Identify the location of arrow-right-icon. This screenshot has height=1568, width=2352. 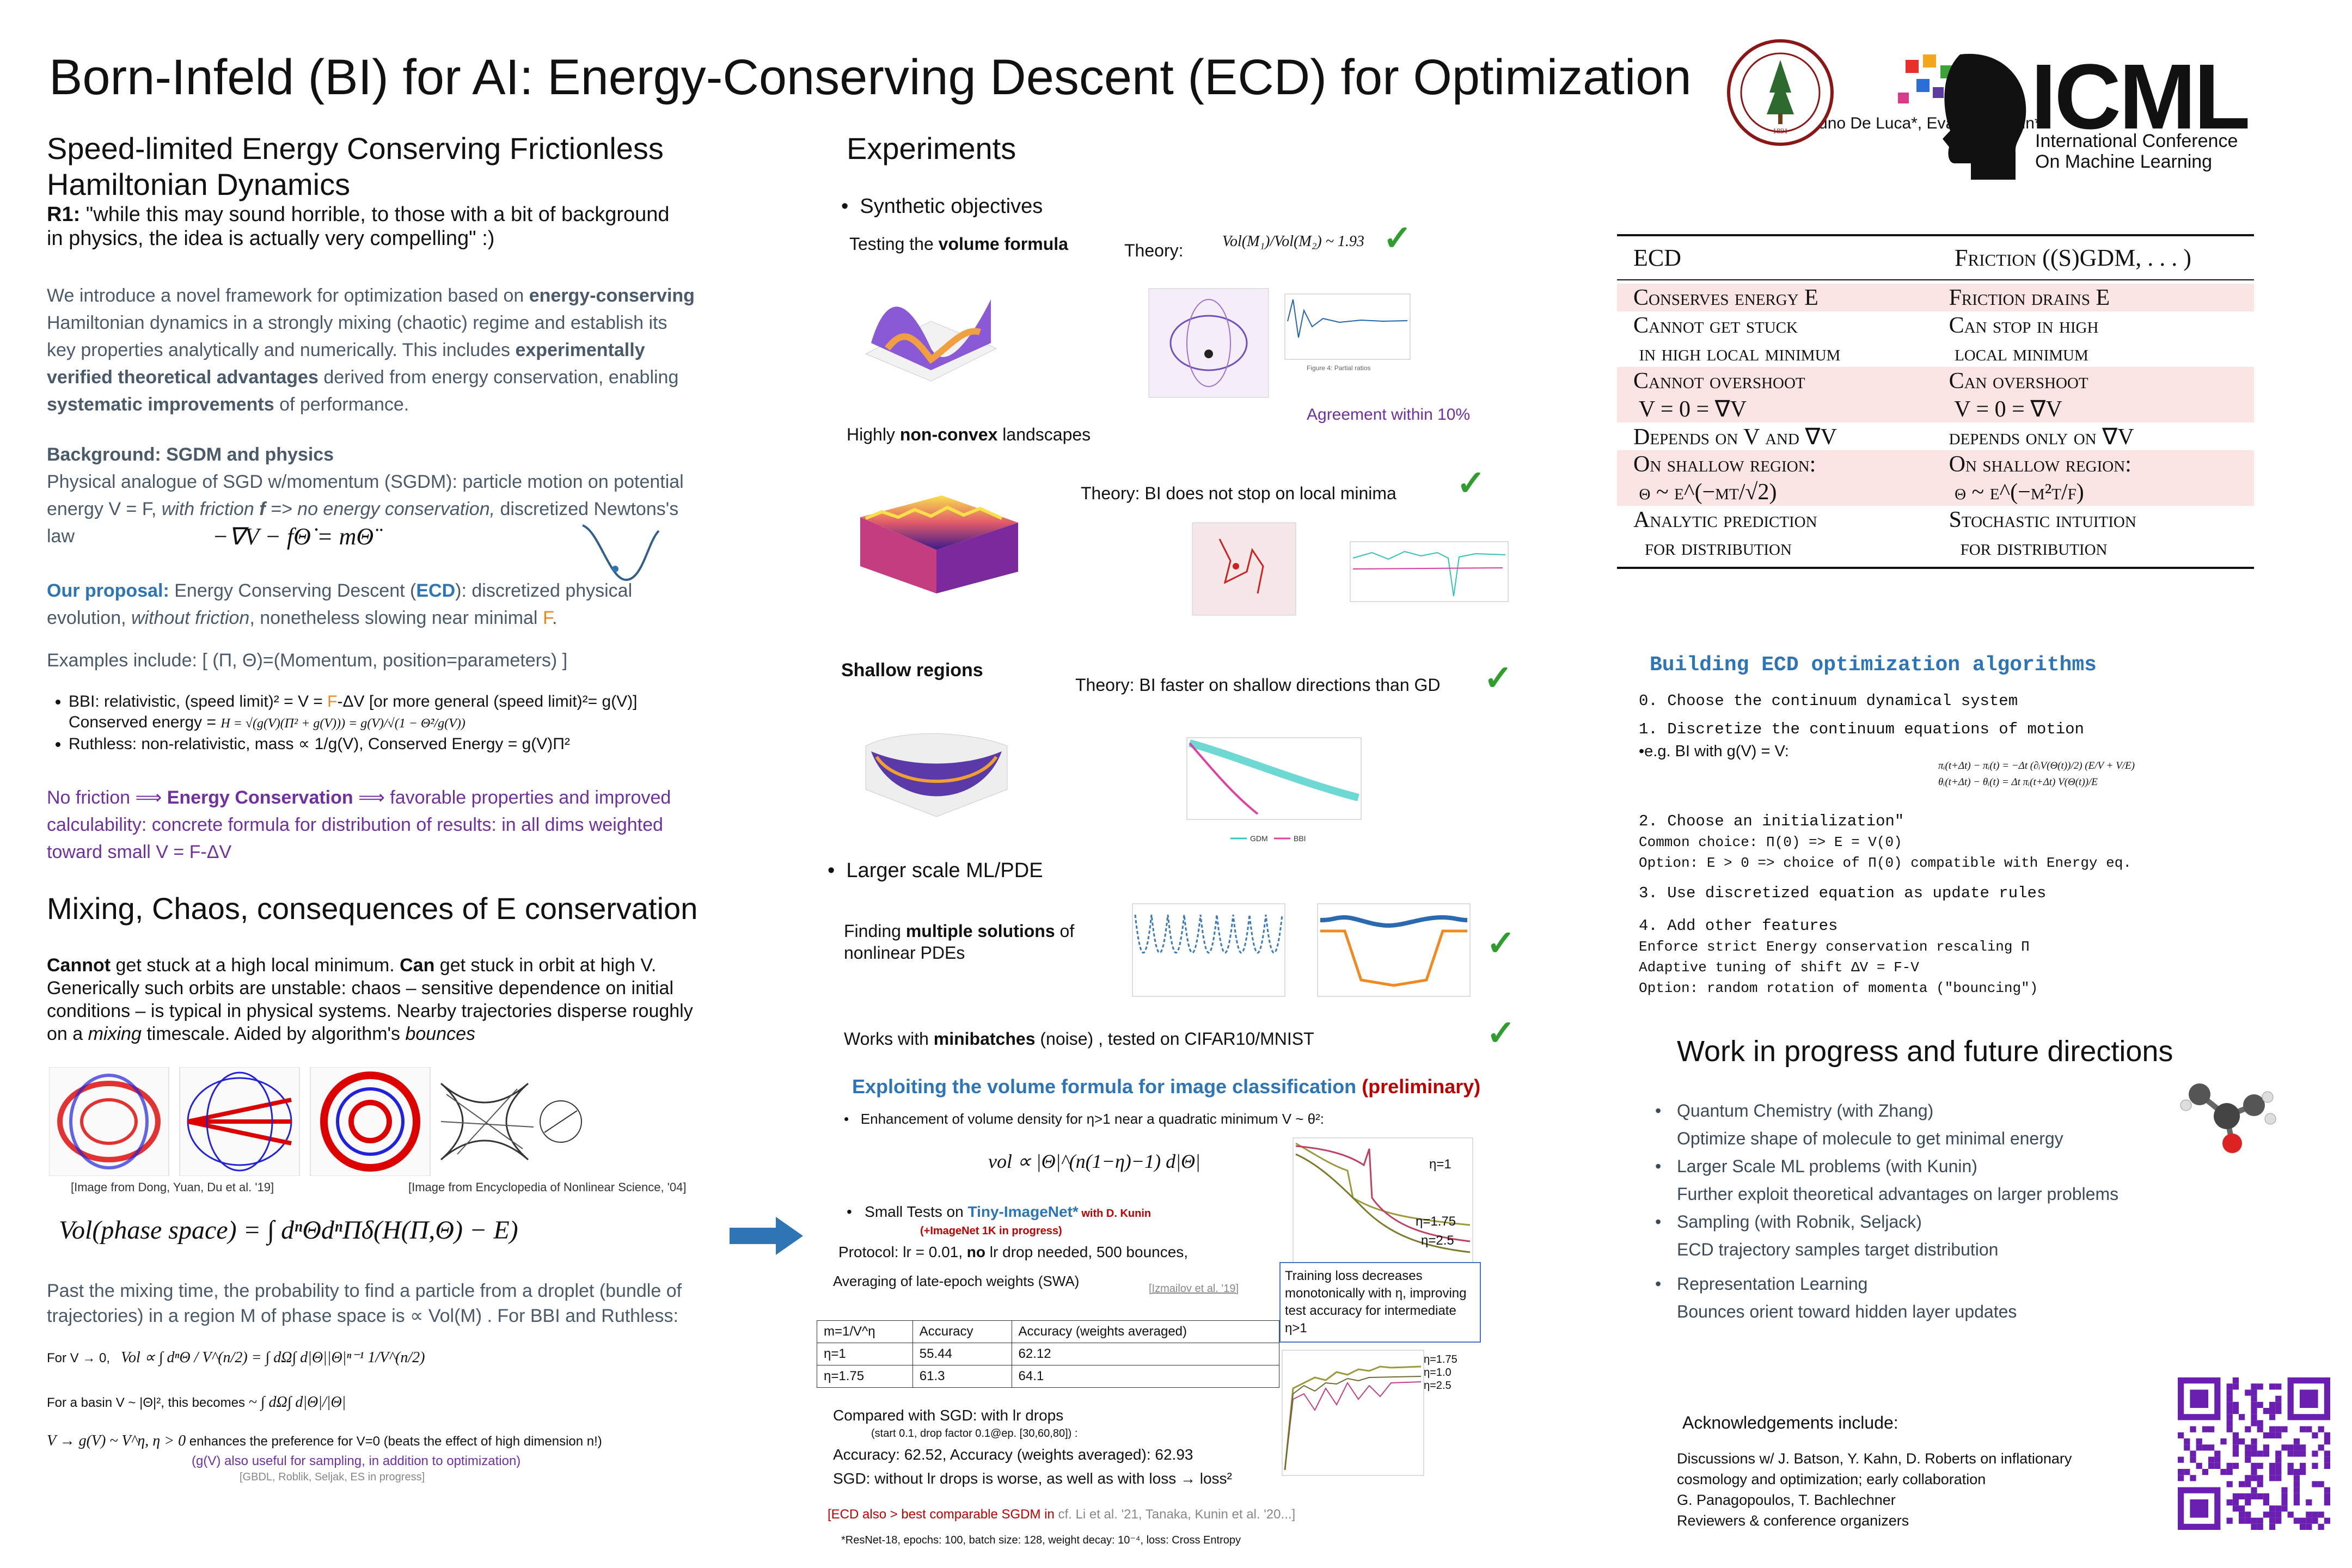
(766, 1236).